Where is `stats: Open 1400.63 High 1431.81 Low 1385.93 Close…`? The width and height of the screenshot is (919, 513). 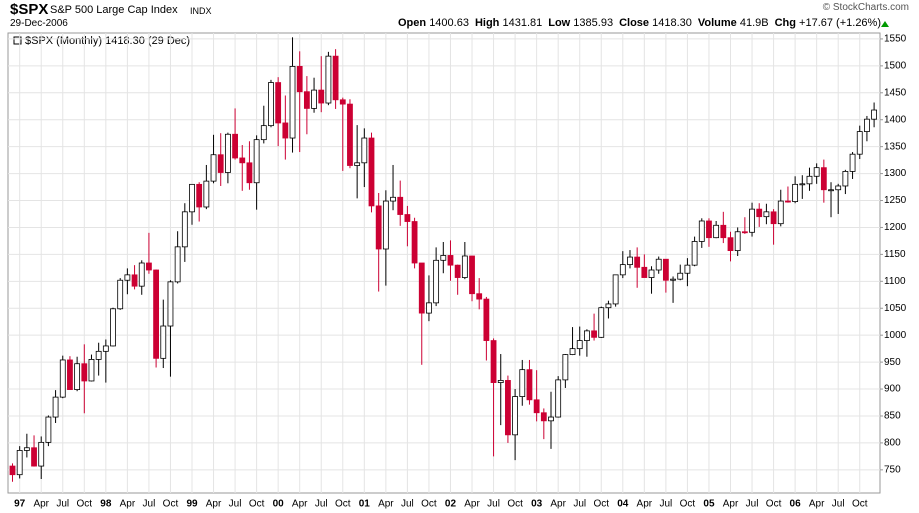 stats: Open 1400.63 High 1431.81 Low 1385.93 Close… is located at coordinates (636, 23).